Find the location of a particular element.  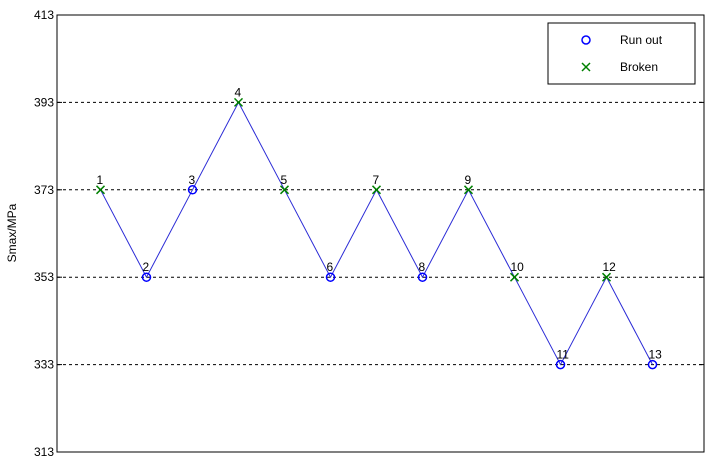

point-label: 3 is located at coordinates (192, 180).